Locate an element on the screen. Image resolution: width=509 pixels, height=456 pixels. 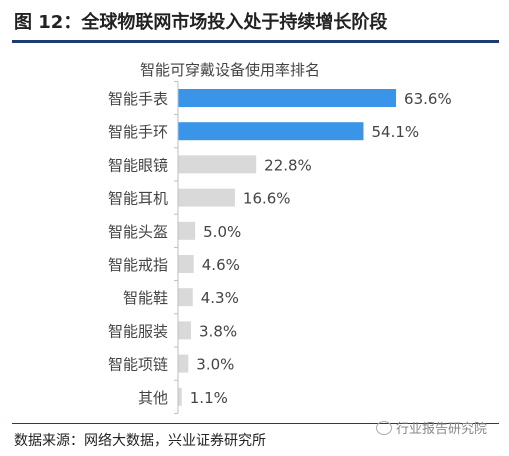
top-rule is located at coordinates (255, 41).